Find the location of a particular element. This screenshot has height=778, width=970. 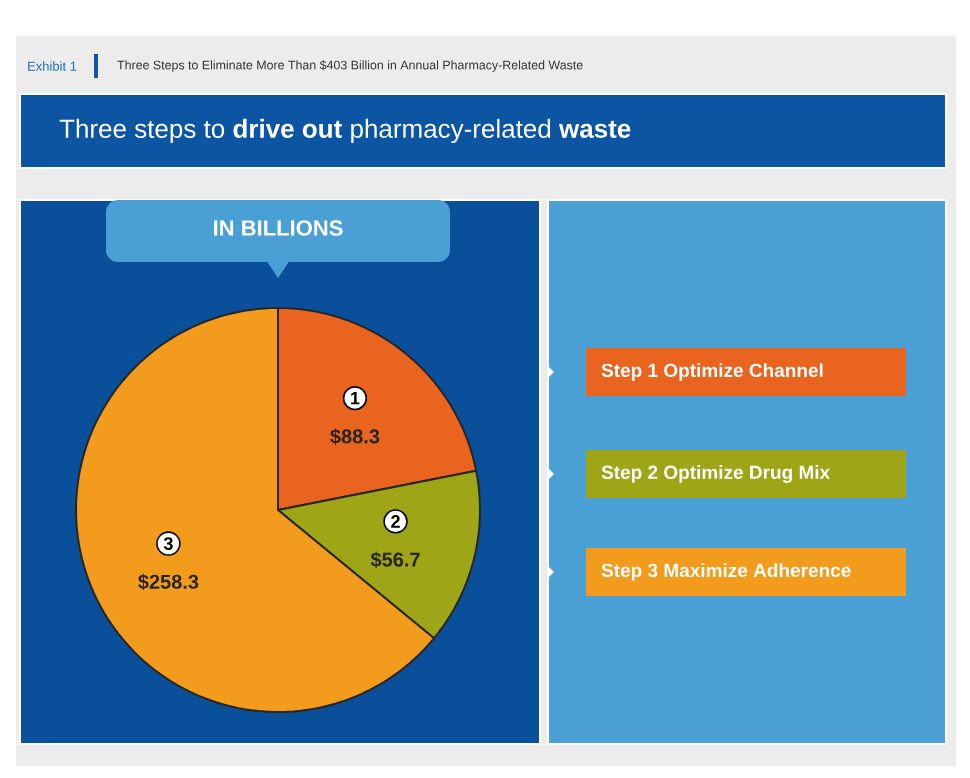

text: IN BILLIONS is located at coordinates (278, 228).